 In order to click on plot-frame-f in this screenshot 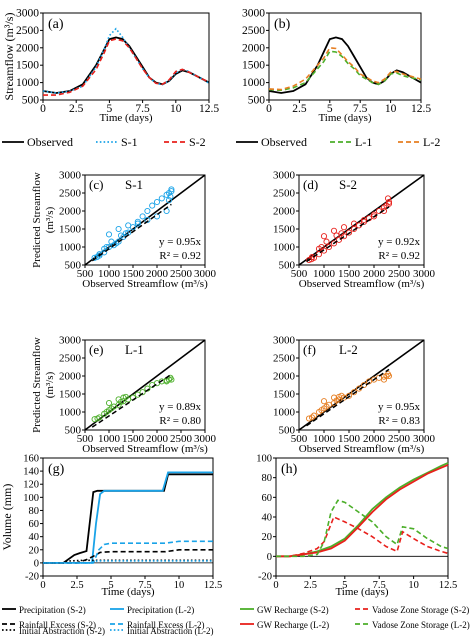, I will do `click(361, 385)`.